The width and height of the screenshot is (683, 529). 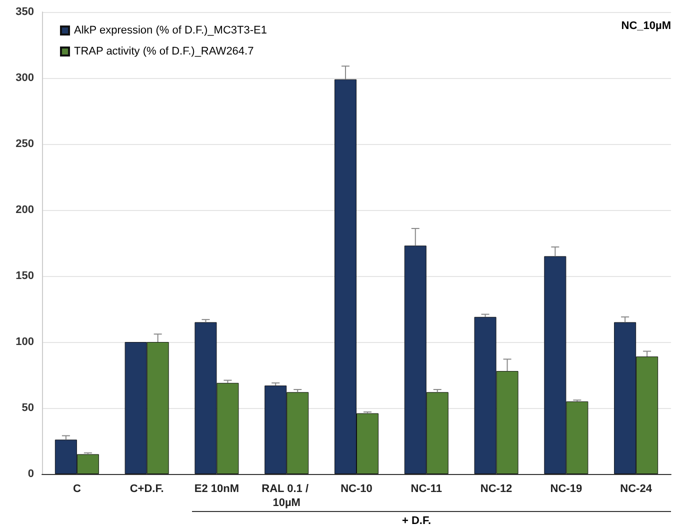 I want to click on y-tick-label: 200, so click(x=25, y=210).